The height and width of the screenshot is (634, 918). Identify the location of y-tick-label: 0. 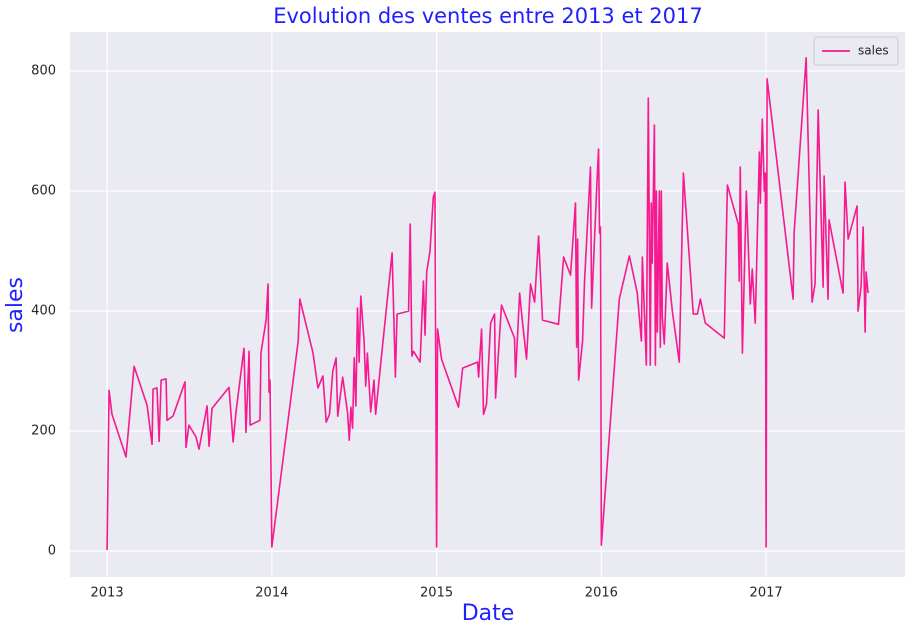
(52, 551).